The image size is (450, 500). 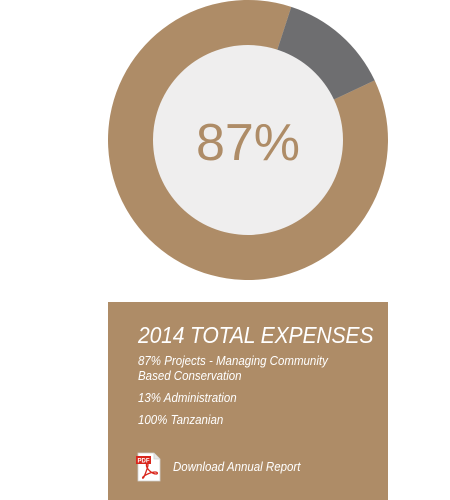 I want to click on donut-percentage-label: 87%, so click(x=248, y=143).